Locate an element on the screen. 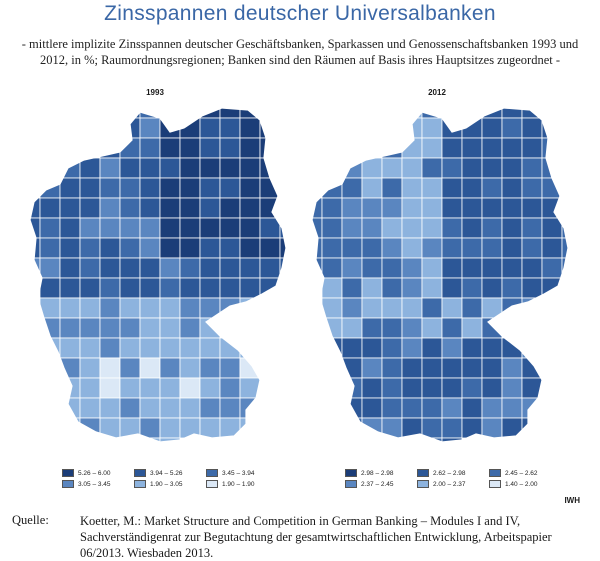  legend-label: 1.90 – 3.05 is located at coordinates (166, 484).